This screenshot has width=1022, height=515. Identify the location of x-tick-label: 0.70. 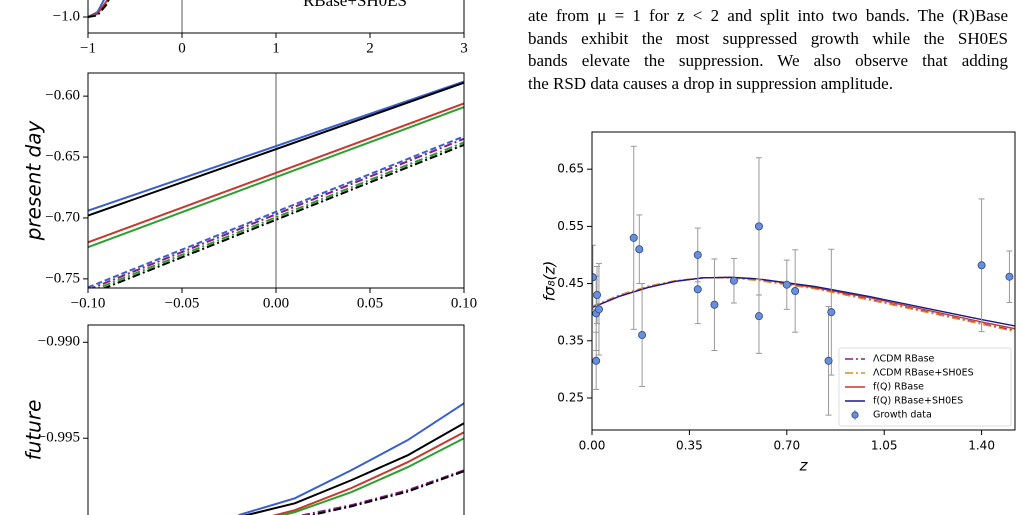
(786, 446).